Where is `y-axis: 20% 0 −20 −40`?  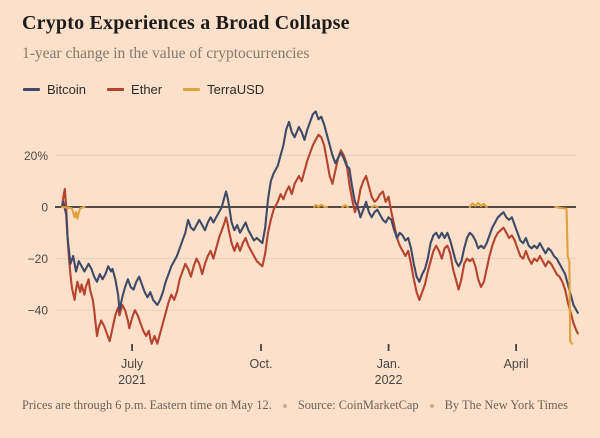
y-axis: 20% 0 −20 −40 is located at coordinates (36, 233).